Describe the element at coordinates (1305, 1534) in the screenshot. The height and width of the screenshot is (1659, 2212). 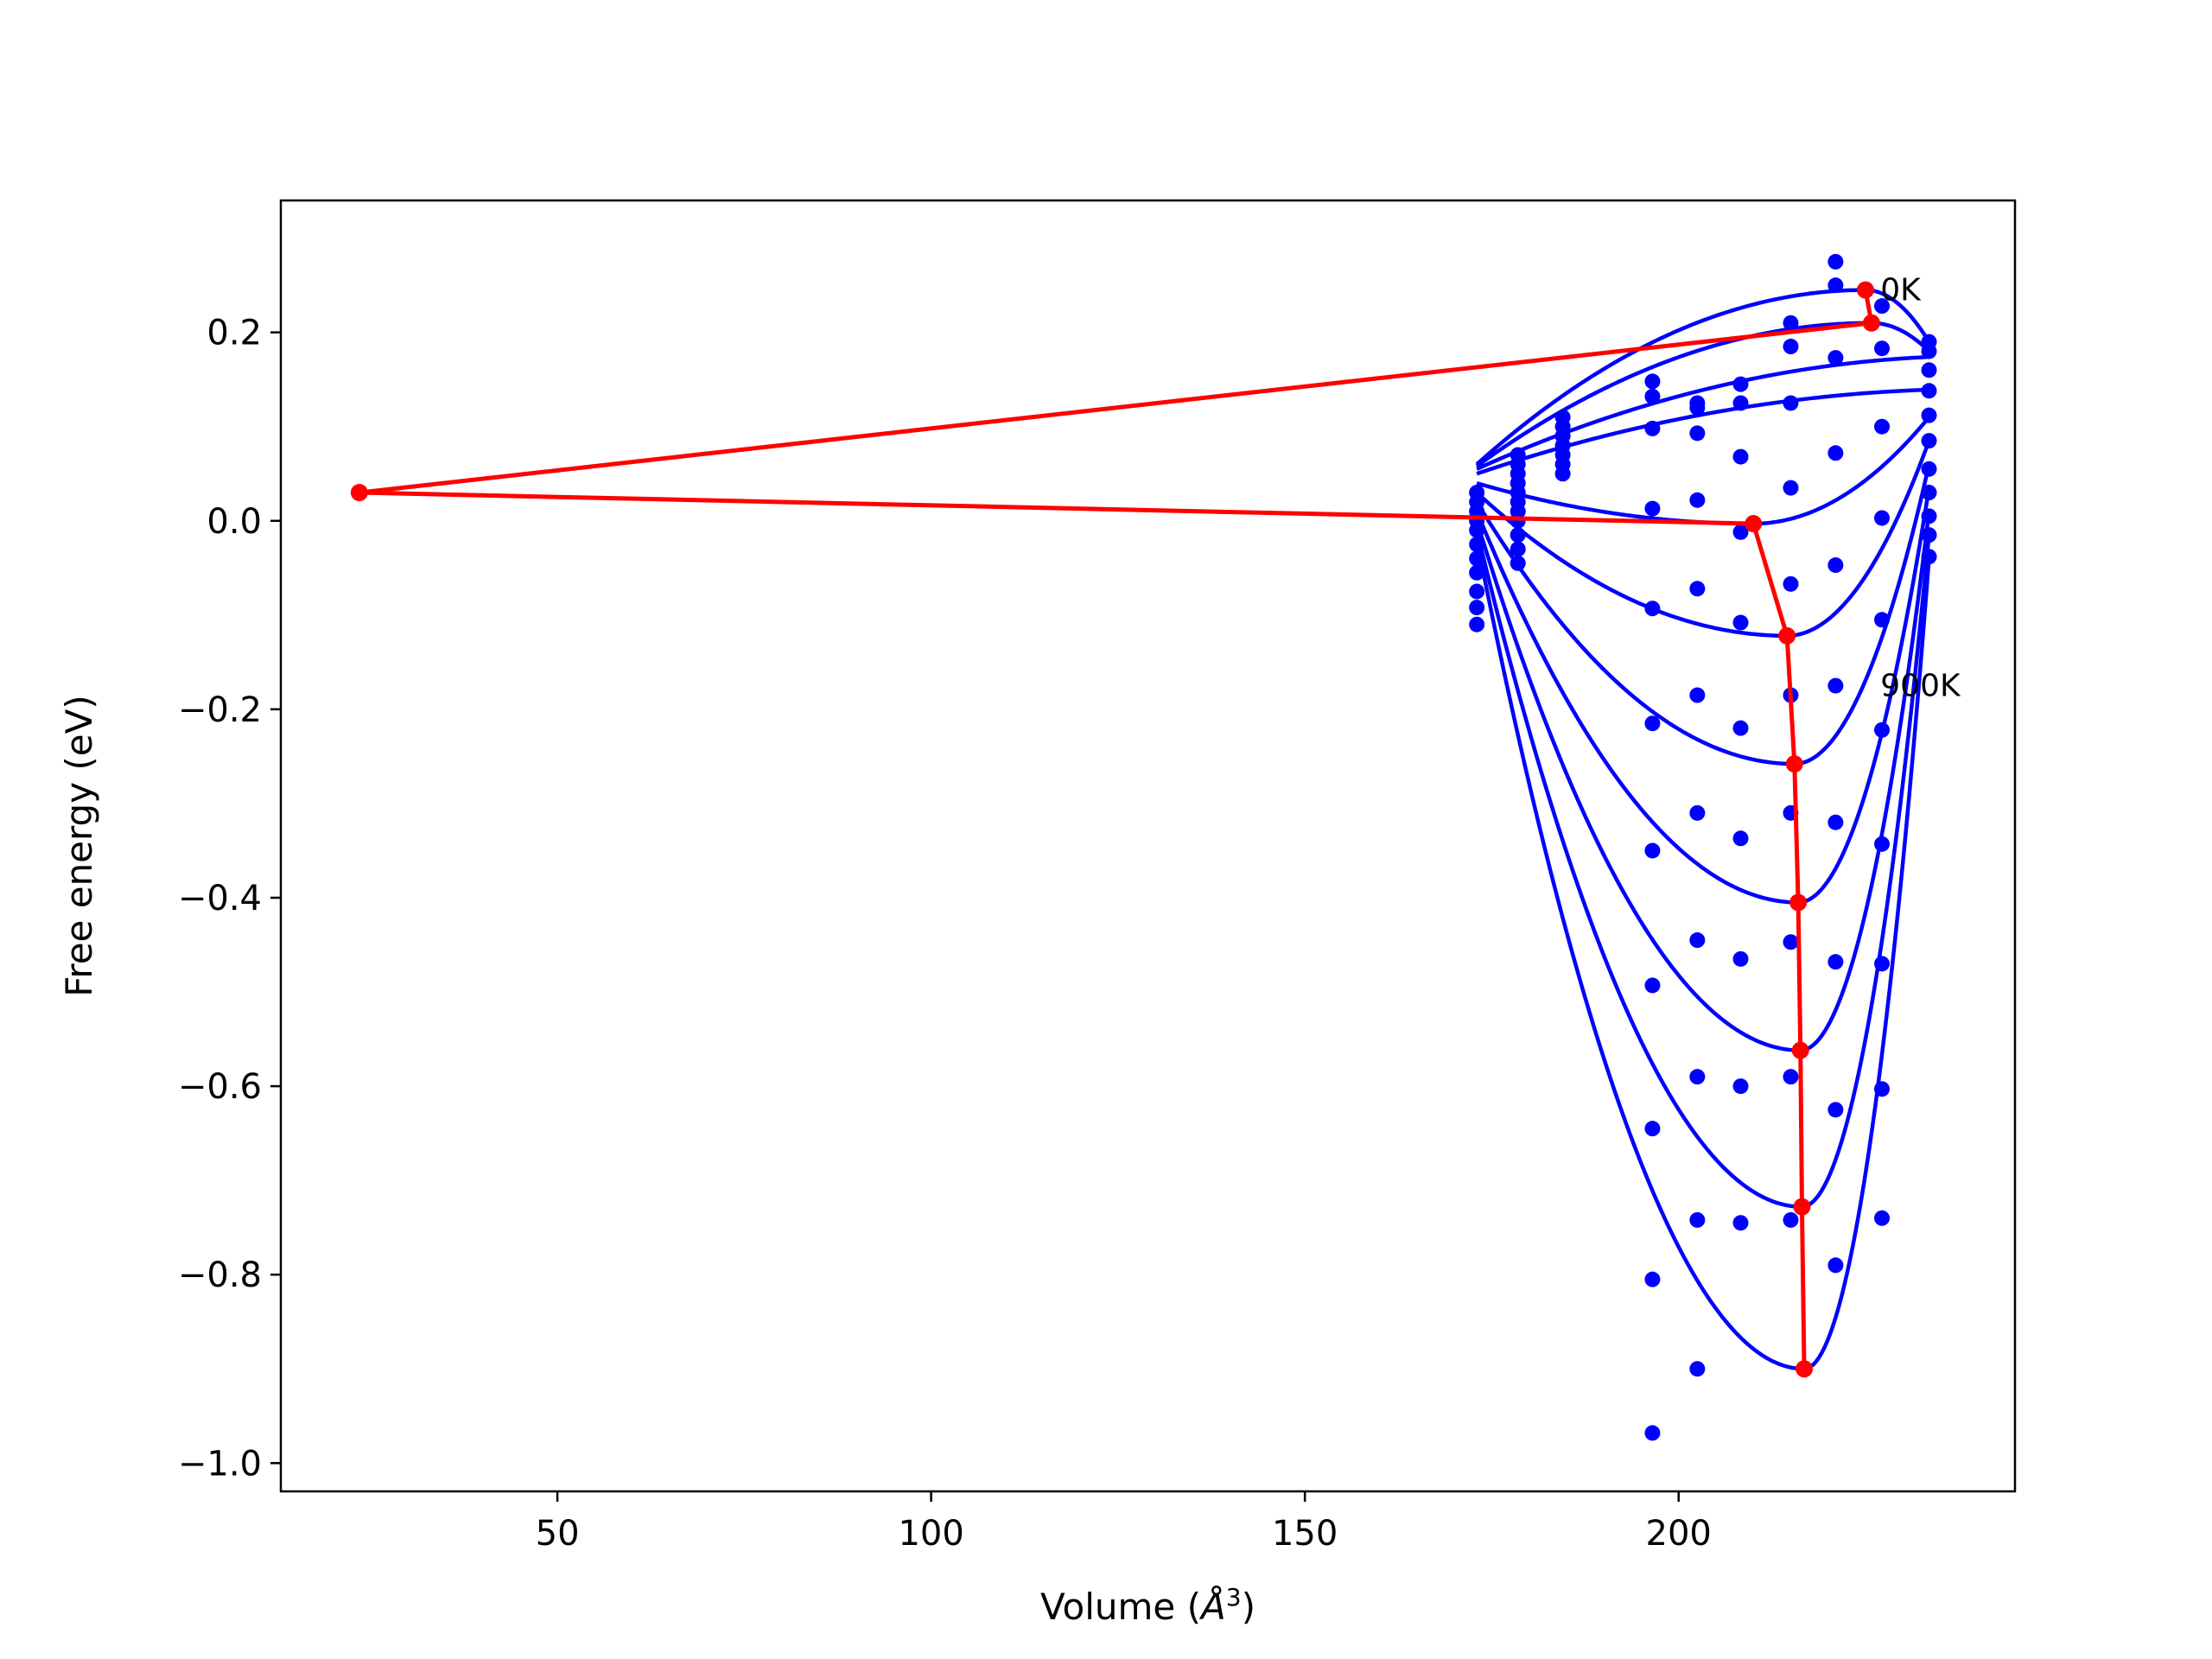
I see `x-tick-label-2: 150` at that location.